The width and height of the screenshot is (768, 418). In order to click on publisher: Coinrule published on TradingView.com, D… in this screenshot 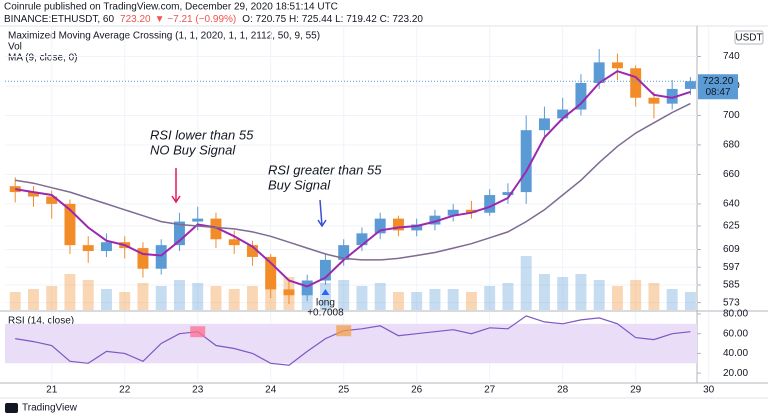, I will do `click(171, 7)`.